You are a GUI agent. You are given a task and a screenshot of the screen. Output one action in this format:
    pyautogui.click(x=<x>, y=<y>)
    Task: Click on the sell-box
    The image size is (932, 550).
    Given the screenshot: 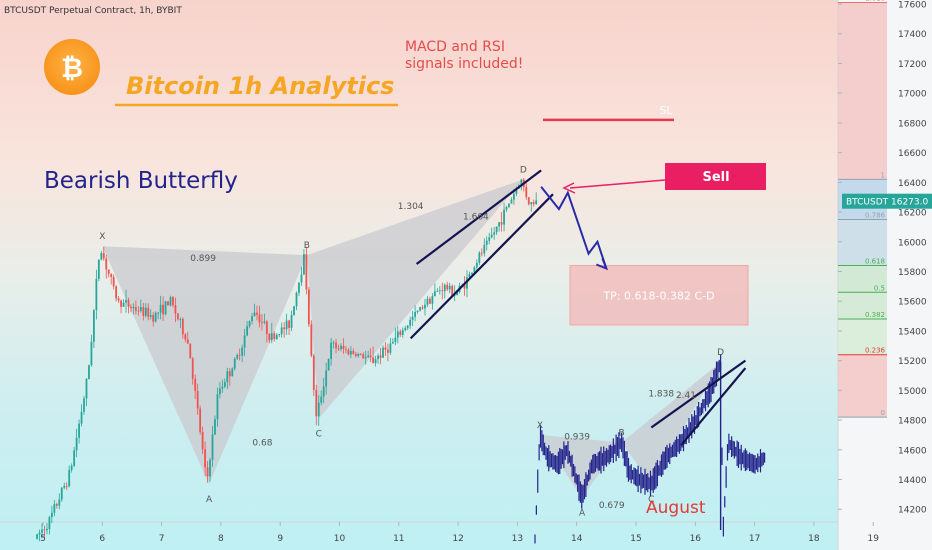 What is the action you would take?
    pyautogui.click(x=715, y=176)
    